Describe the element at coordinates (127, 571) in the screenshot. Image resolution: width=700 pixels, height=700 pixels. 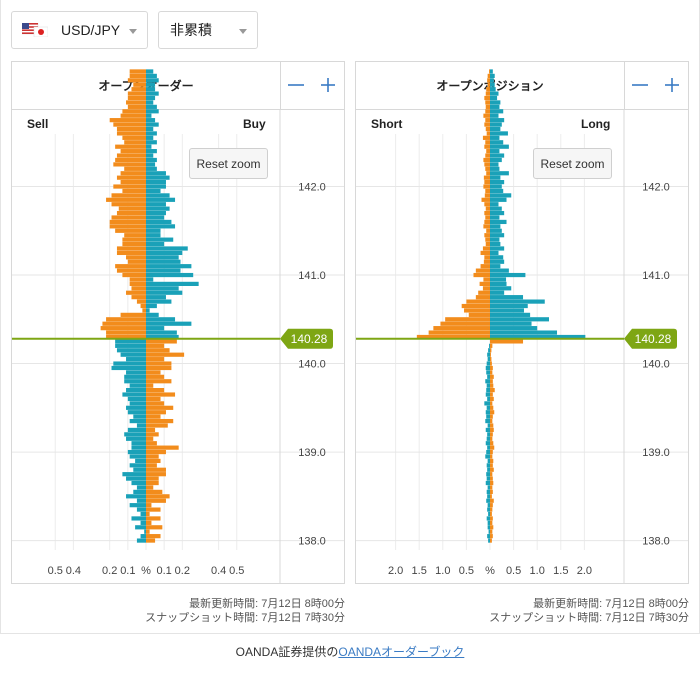
I see `x-tick-label: 0.1` at that location.